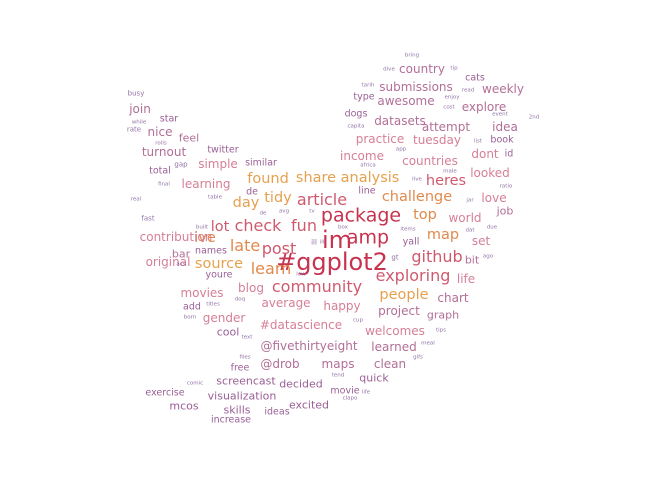 The image size is (672, 480). I want to click on cloud-word: ratio, so click(506, 186).